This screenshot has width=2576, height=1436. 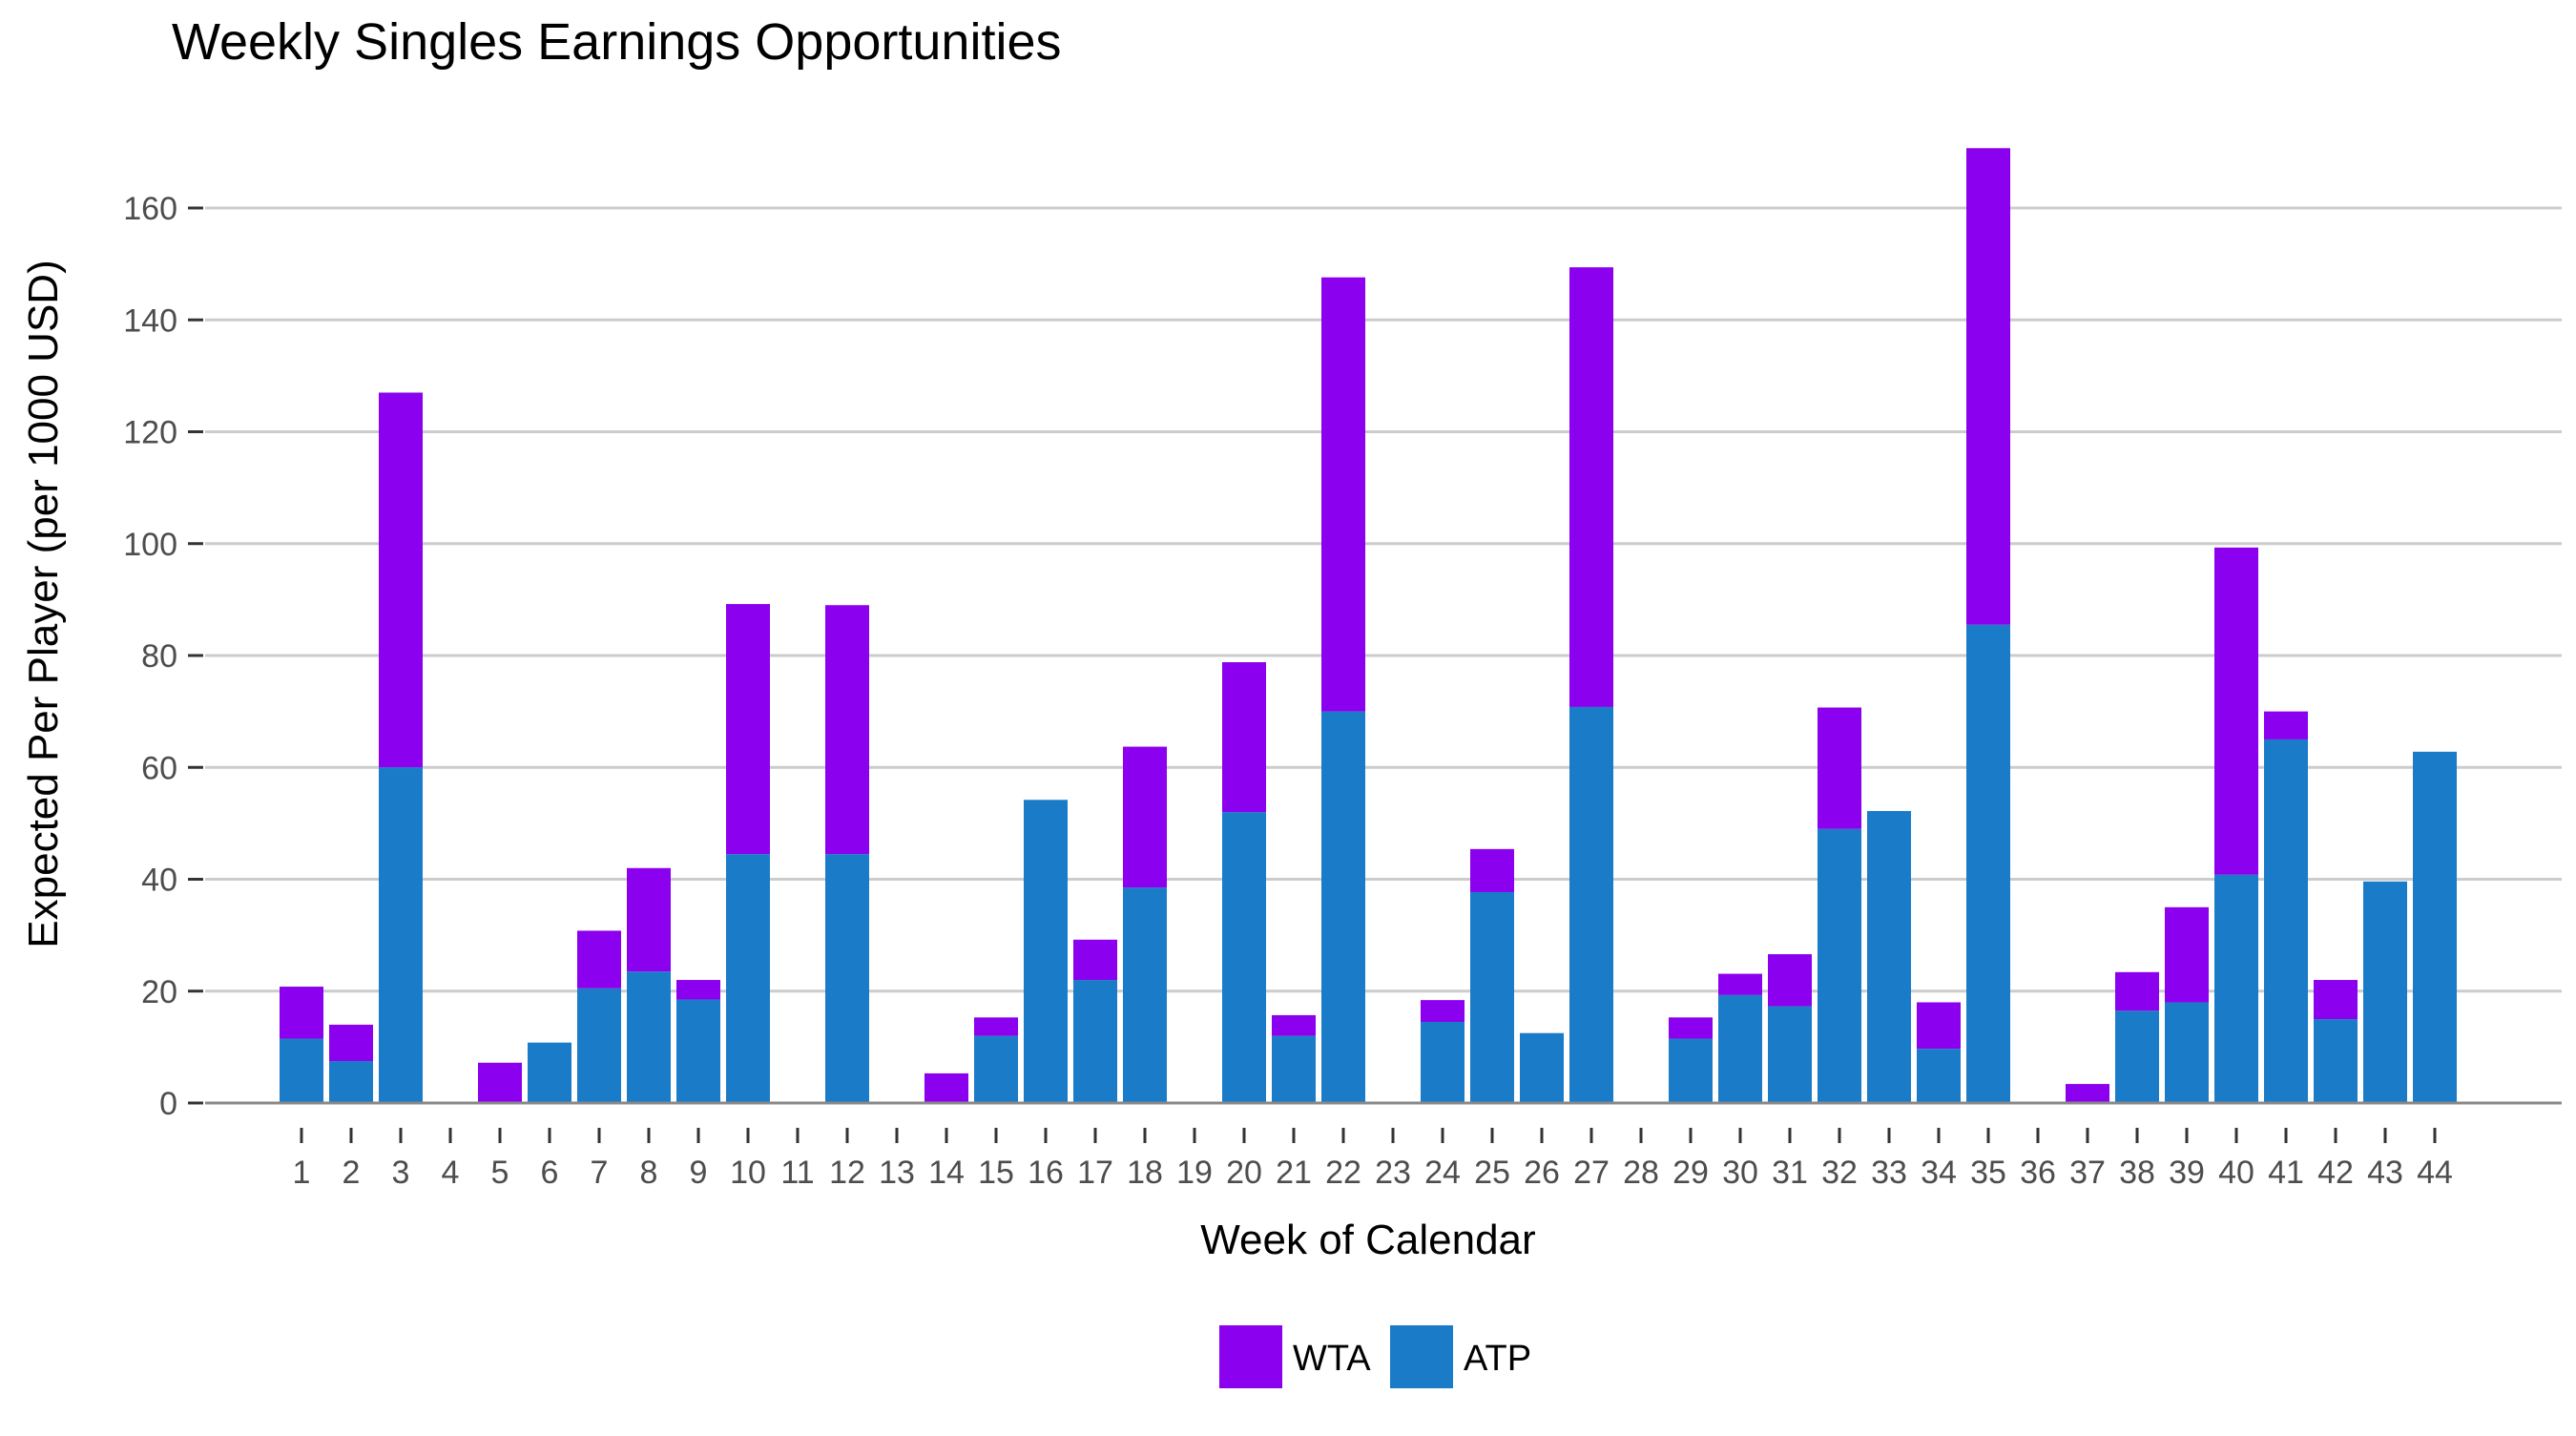 I want to click on x-tick-label: 37, so click(x=2087, y=1173).